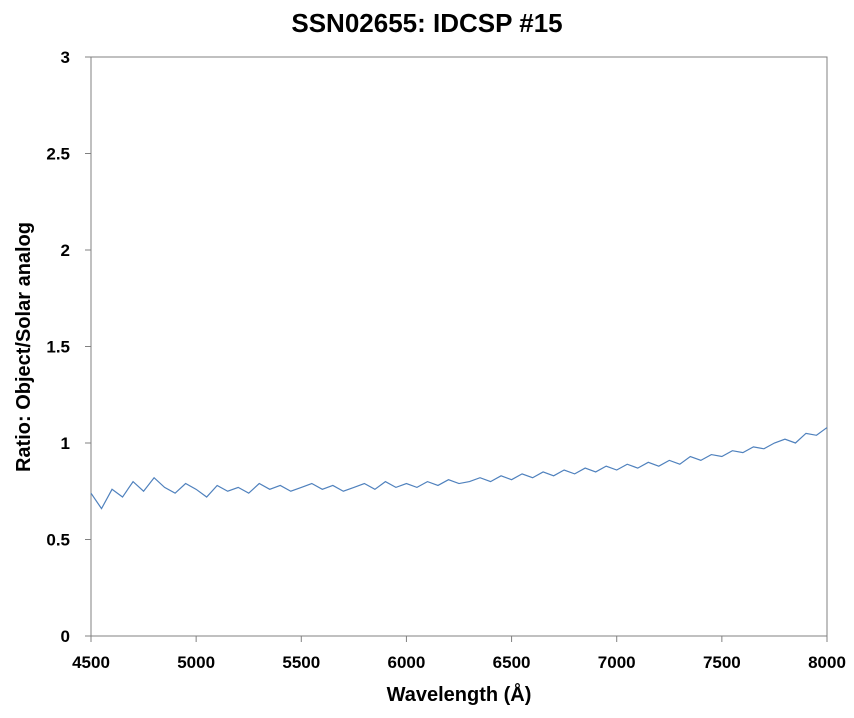  What do you see at coordinates (459, 694) in the screenshot?
I see `x-axis-label: Wavelength (Å)` at bounding box center [459, 694].